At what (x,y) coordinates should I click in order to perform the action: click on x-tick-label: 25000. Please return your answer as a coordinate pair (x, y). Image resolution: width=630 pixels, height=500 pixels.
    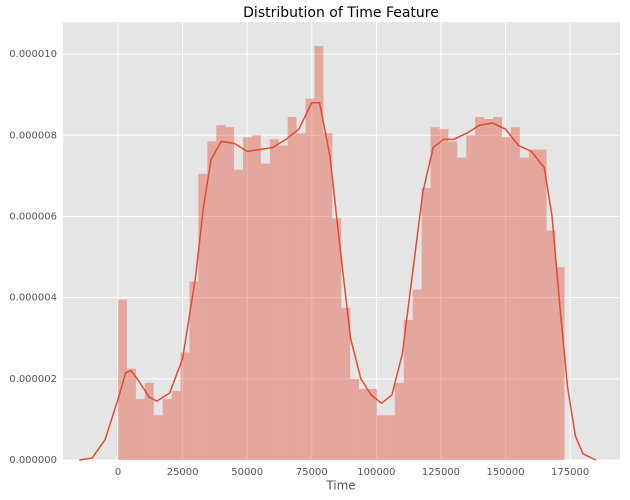
    Looking at the image, I should click on (183, 472).